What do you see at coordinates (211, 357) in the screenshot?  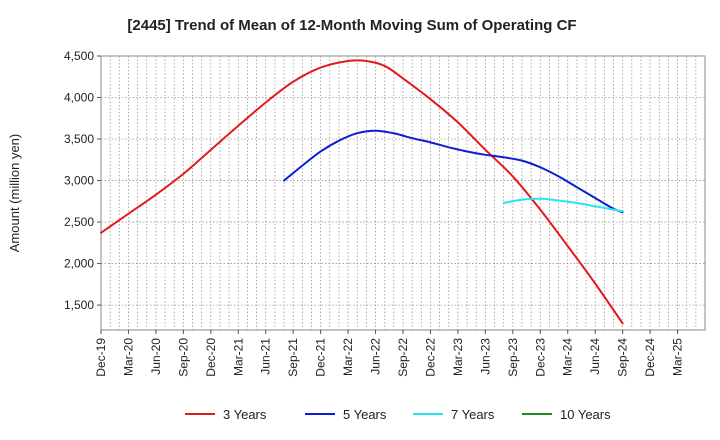 I see `x-tick-label: Dec-20` at bounding box center [211, 357].